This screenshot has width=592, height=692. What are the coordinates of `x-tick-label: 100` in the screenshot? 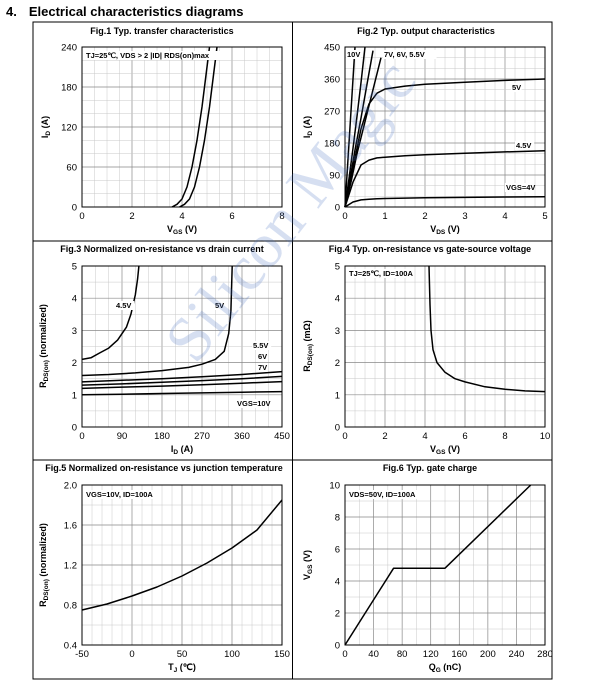 It's located at (232, 654).